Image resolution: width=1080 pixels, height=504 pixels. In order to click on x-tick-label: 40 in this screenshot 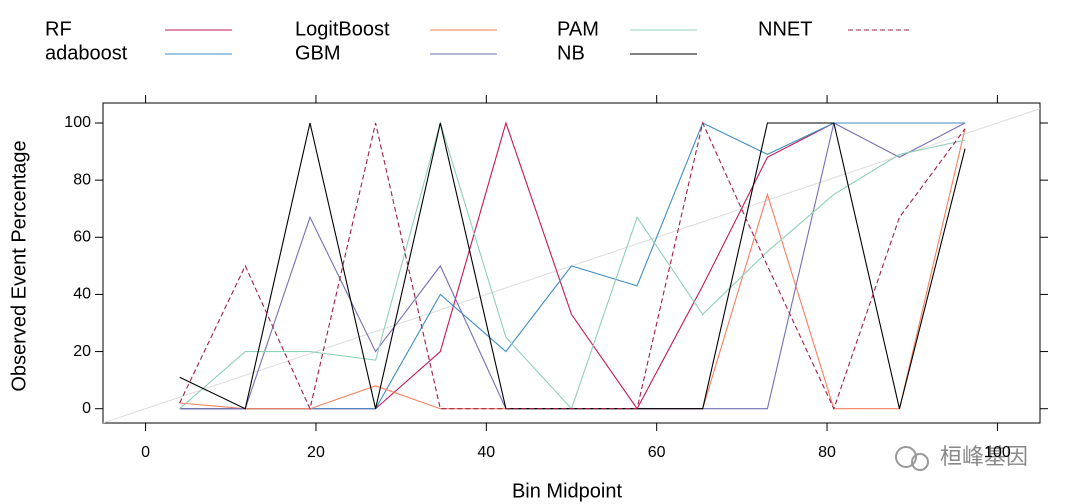, I will do `click(486, 452)`.